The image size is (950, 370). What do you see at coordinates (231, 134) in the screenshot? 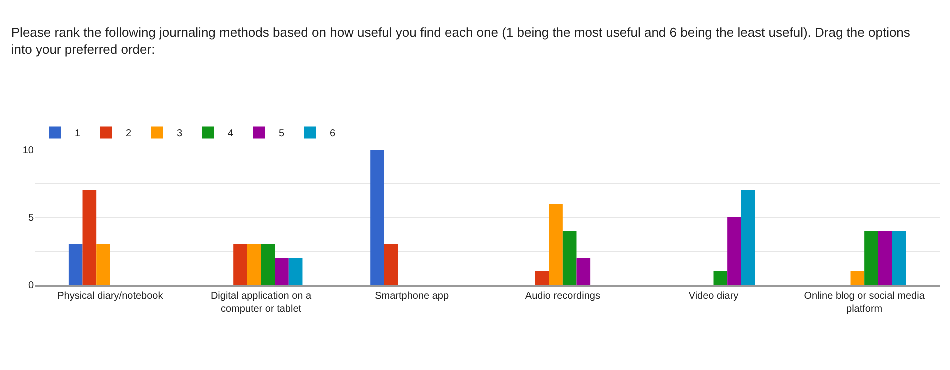
I see `legend-label: 4` at bounding box center [231, 134].